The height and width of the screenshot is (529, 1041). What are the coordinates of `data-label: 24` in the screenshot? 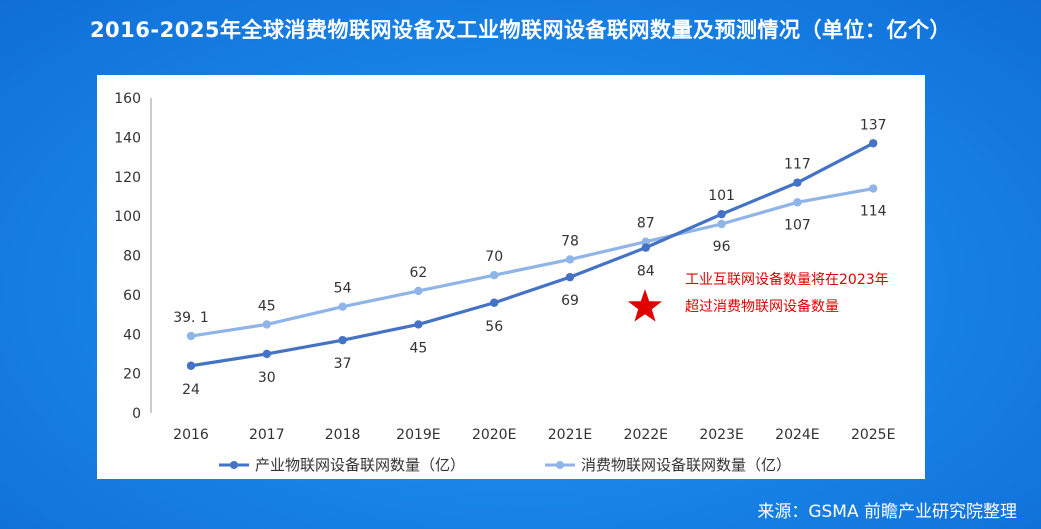 It's located at (191, 390).